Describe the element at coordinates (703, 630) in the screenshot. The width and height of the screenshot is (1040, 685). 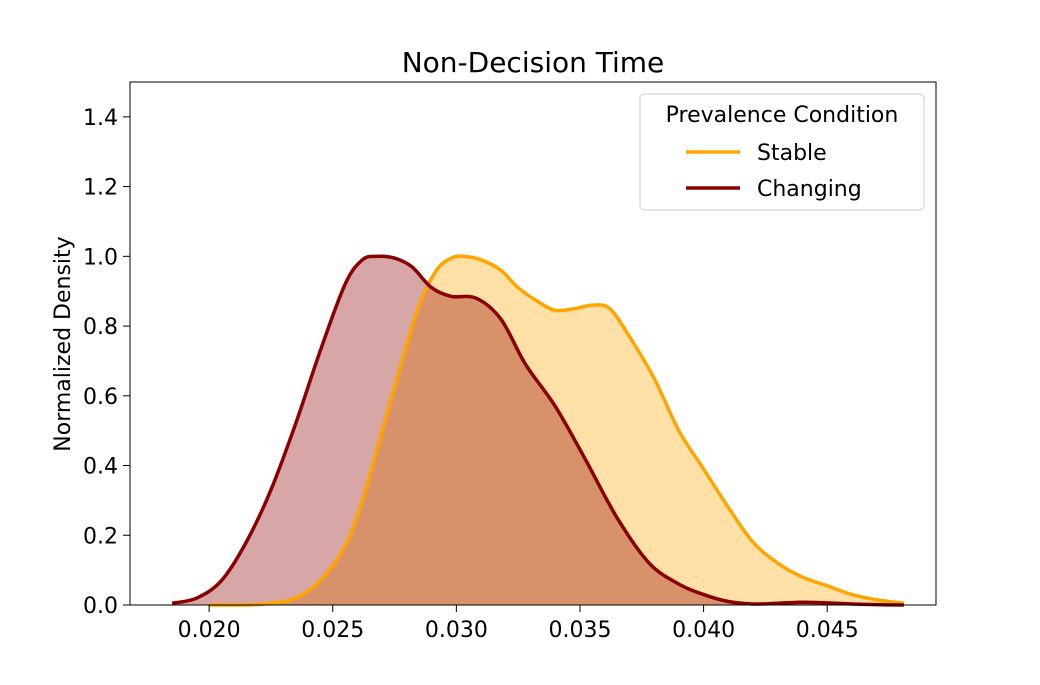
I see `x-tick-label: 0.040` at that location.